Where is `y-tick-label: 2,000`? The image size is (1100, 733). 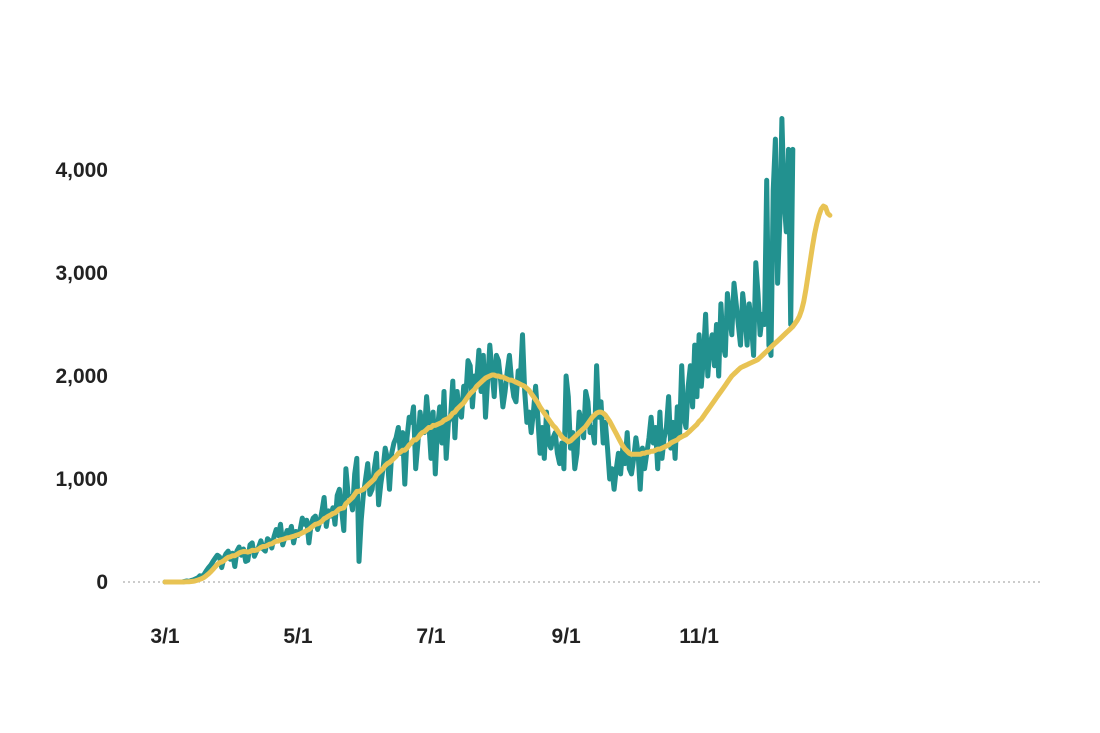
y-tick-label: 2,000 is located at coordinates (81, 376).